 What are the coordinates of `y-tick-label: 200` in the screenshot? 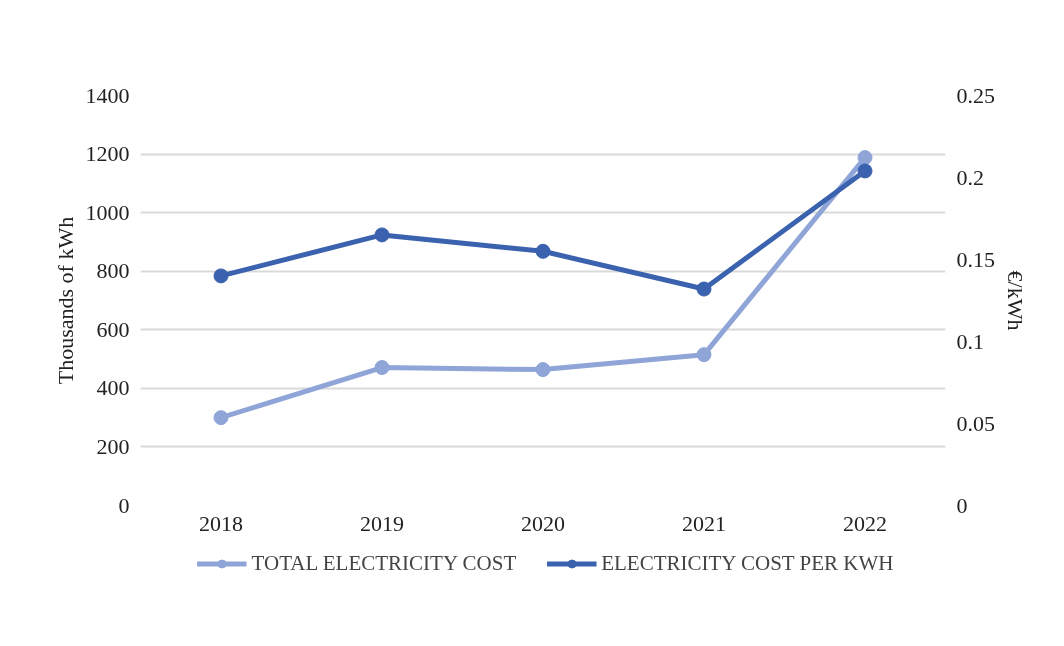 It's located at (113, 446).